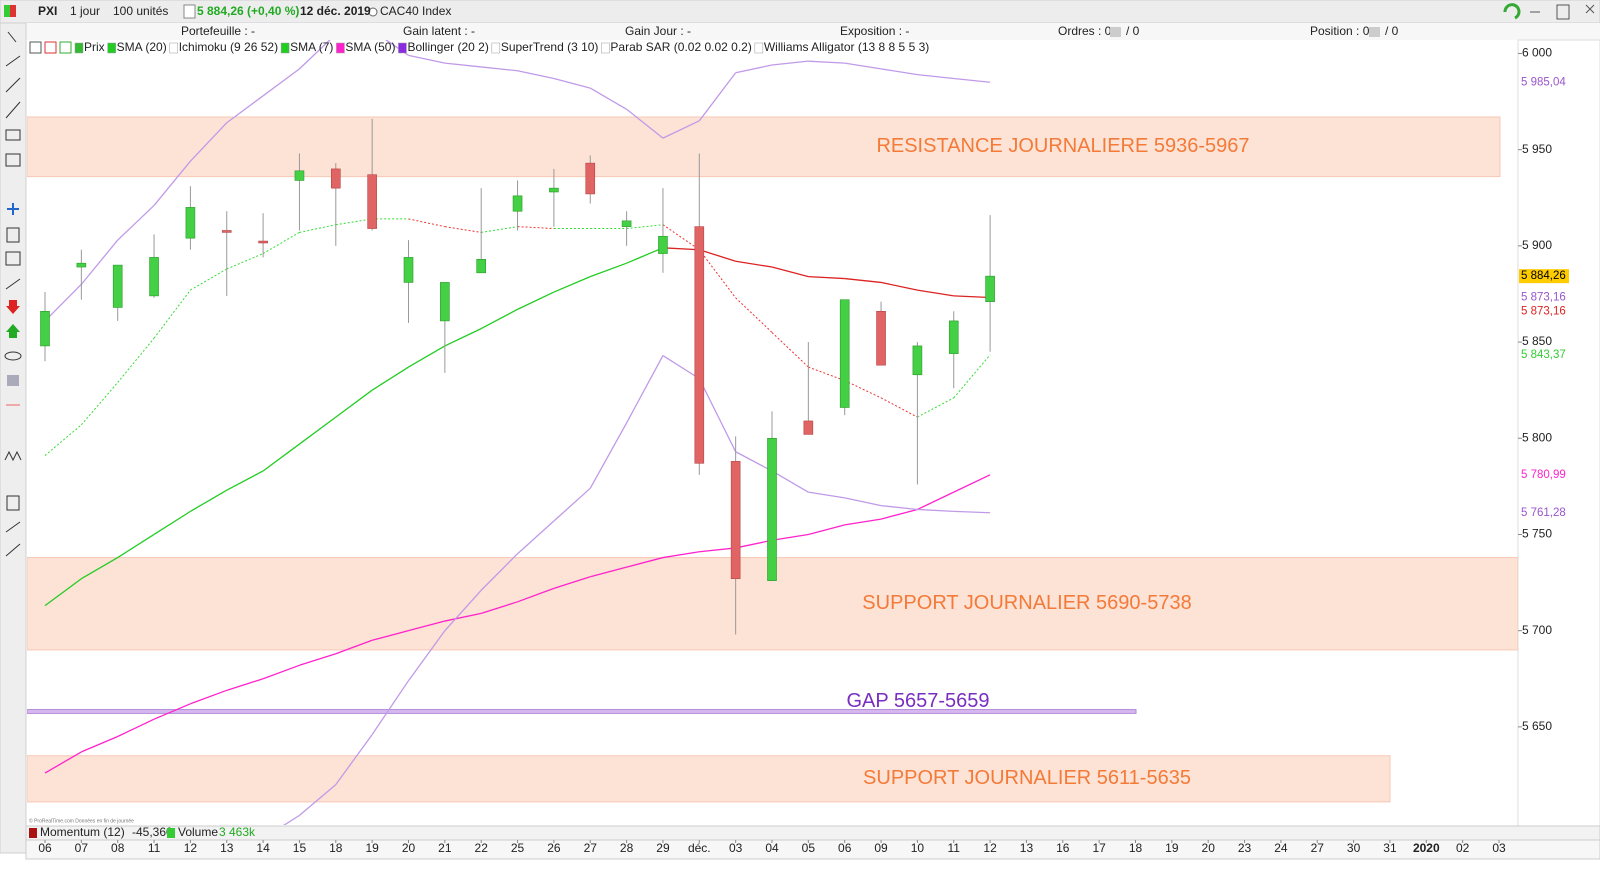 The height and width of the screenshot is (882, 1600). I want to click on tool-channel, so click(13, 160).